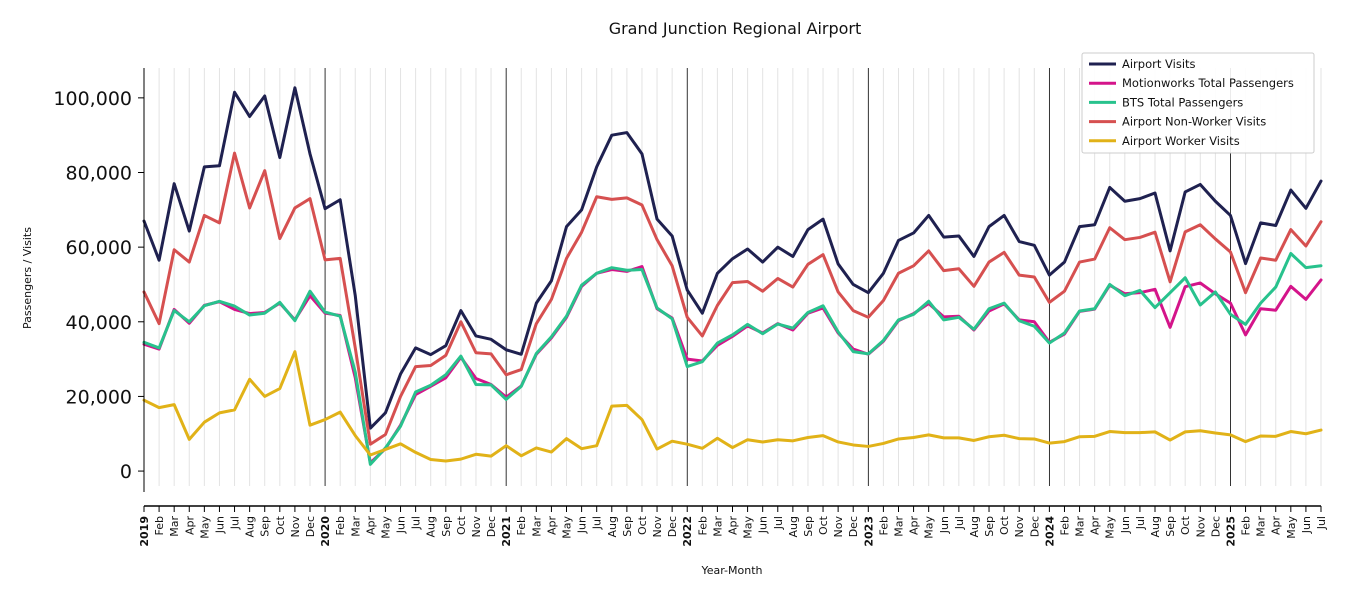  I want to click on legend-label: Airport Worker Visits, so click(1181, 141).